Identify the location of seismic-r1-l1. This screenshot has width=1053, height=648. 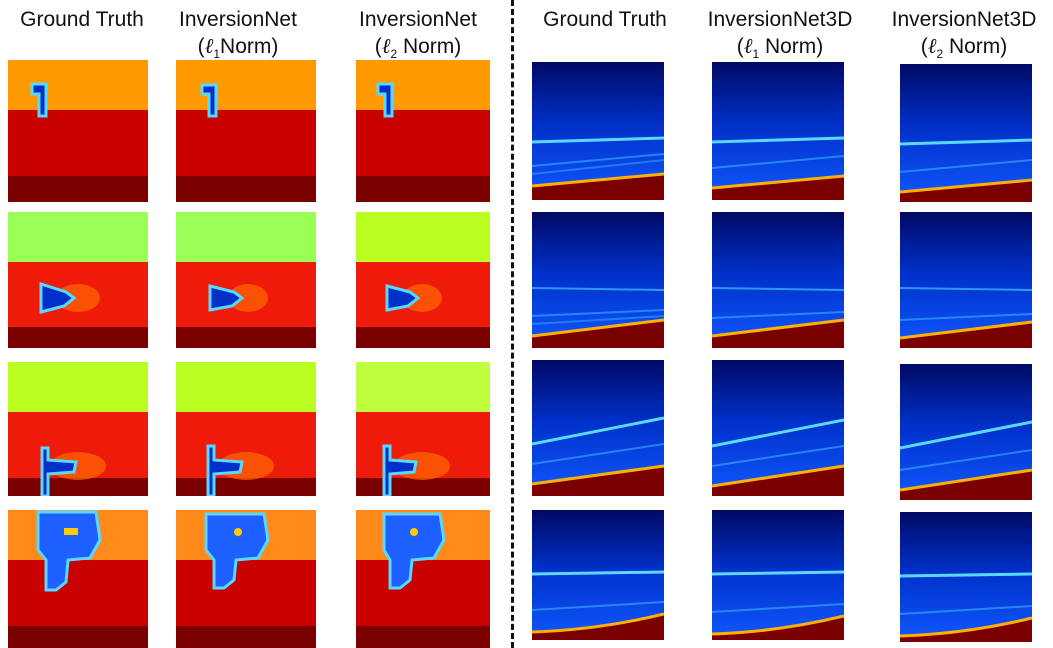
(778, 131).